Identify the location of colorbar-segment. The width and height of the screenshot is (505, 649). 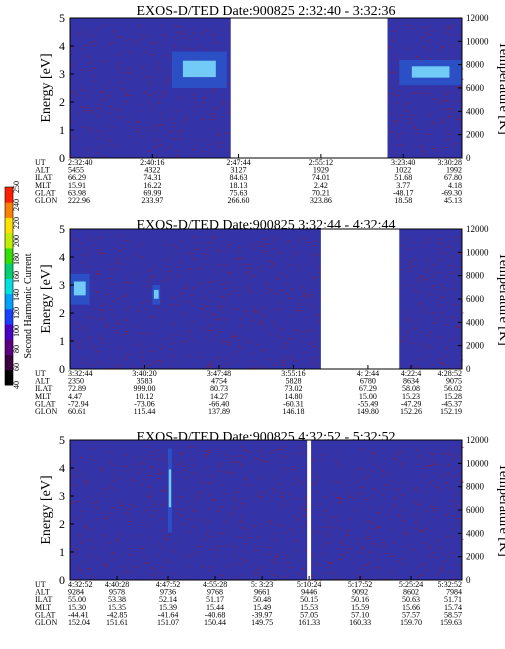
(9, 255).